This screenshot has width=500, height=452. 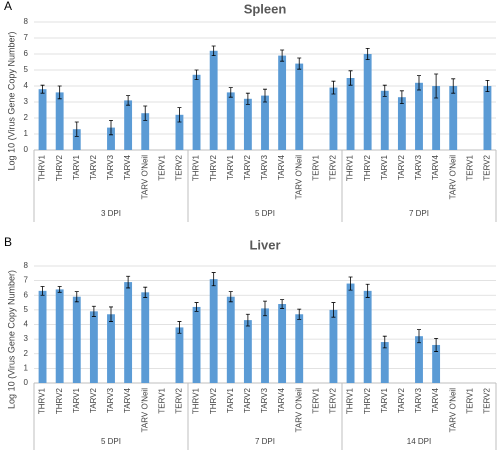 What do you see at coordinates (26, 85) in the screenshot?
I see `y-tick-label: 4` at bounding box center [26, 85].